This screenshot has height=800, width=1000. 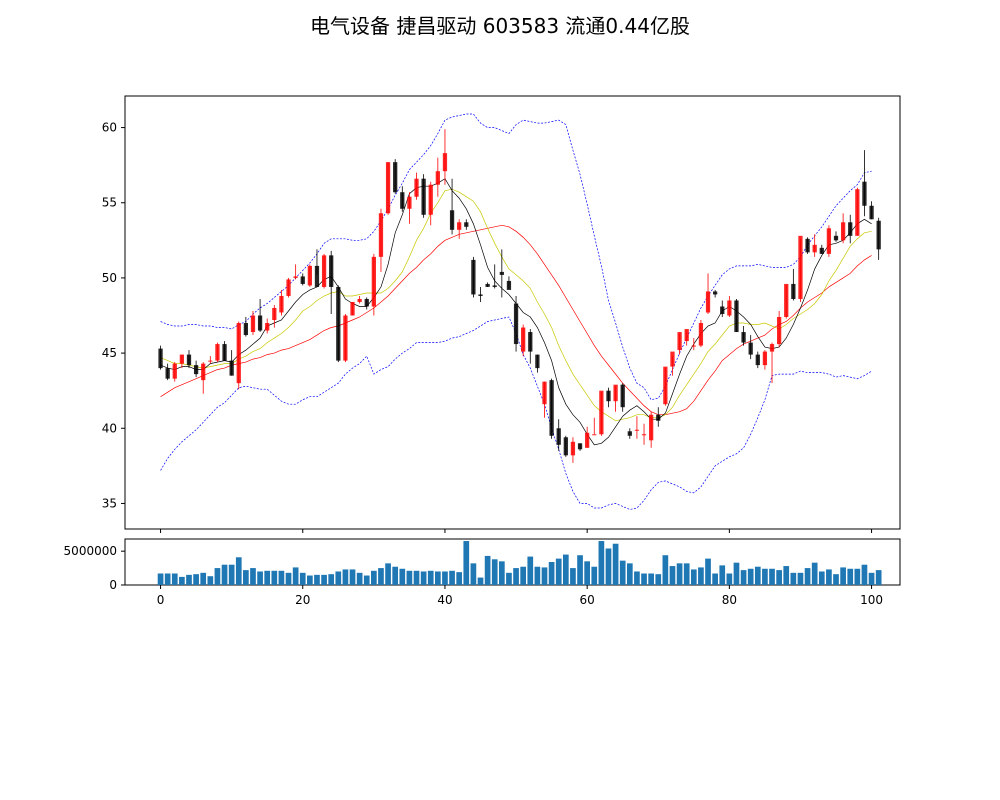 What do you see at coordinates (109, 128) in the screenshot?
I see `y-tick-label: 60` at bounding box center [109, 128].